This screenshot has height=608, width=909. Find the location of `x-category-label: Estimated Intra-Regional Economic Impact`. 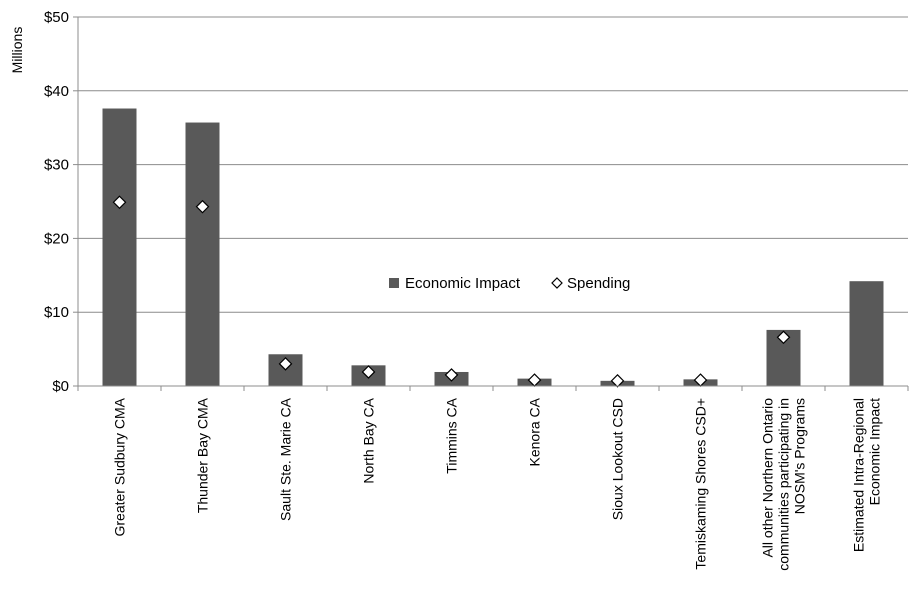

x-category-label: Estimated Intra-Regional Economic Impact is located at coordinates (867, 475).